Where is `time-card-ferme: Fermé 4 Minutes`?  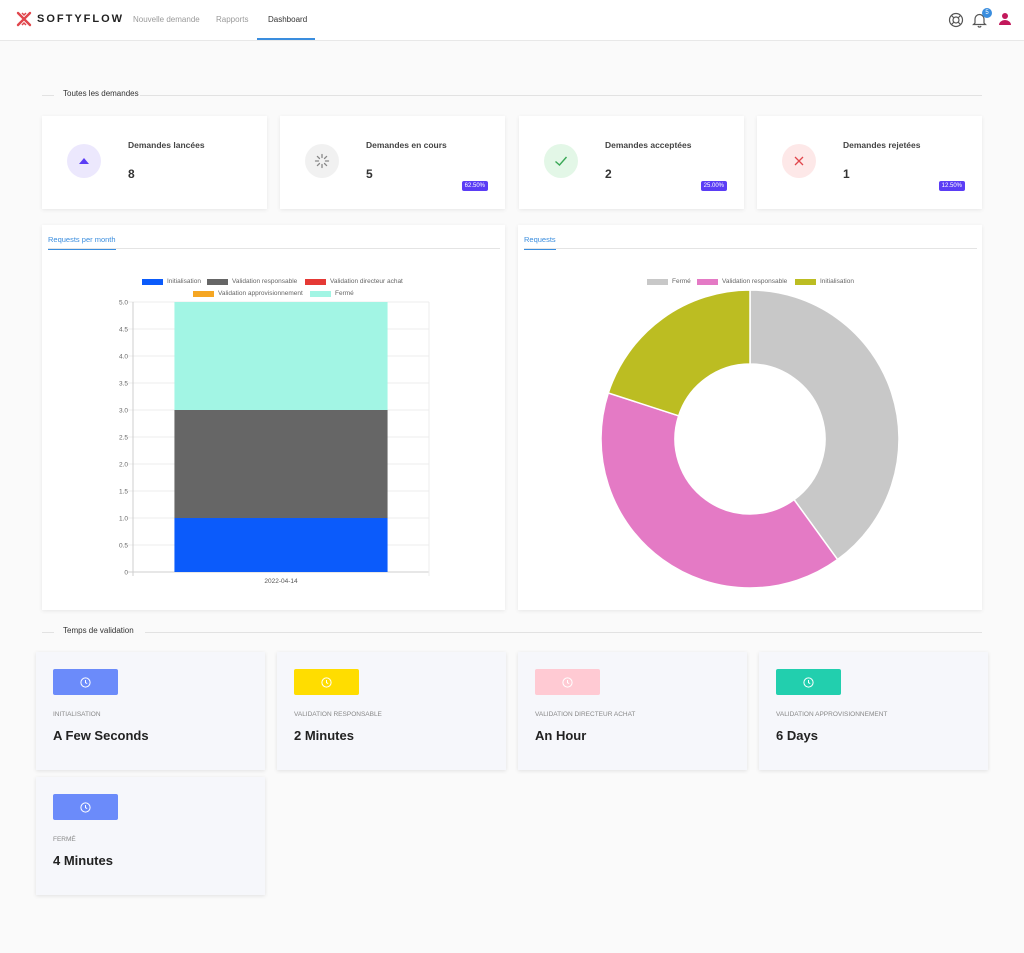
time-card-ferme: Fermé 4 Minutes is located at coordinates (150, 836).